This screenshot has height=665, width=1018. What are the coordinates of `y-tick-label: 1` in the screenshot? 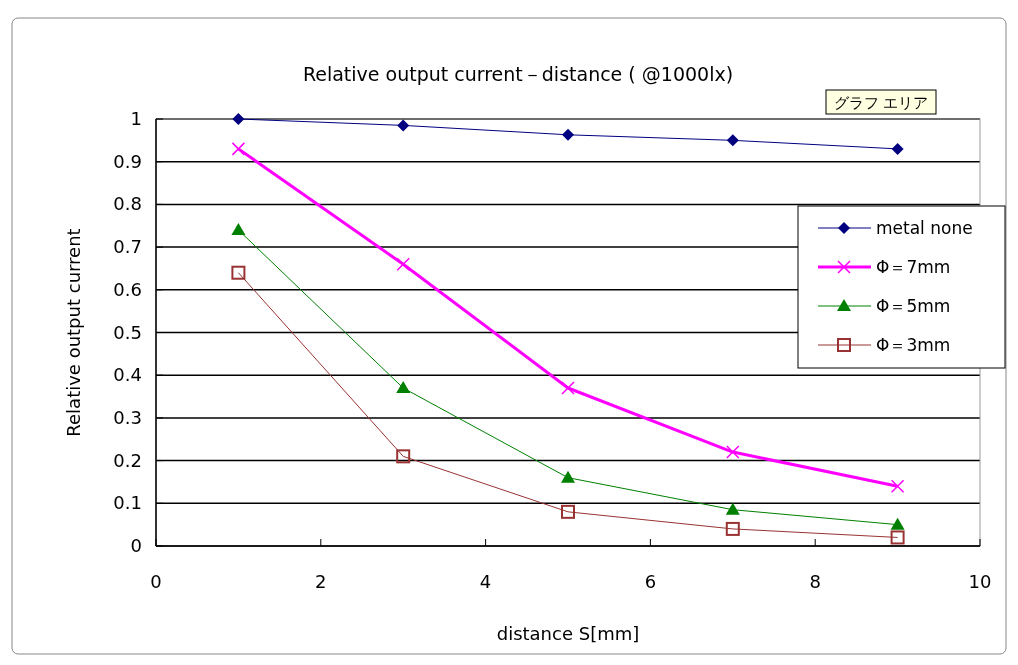 It's located at (136, 118).